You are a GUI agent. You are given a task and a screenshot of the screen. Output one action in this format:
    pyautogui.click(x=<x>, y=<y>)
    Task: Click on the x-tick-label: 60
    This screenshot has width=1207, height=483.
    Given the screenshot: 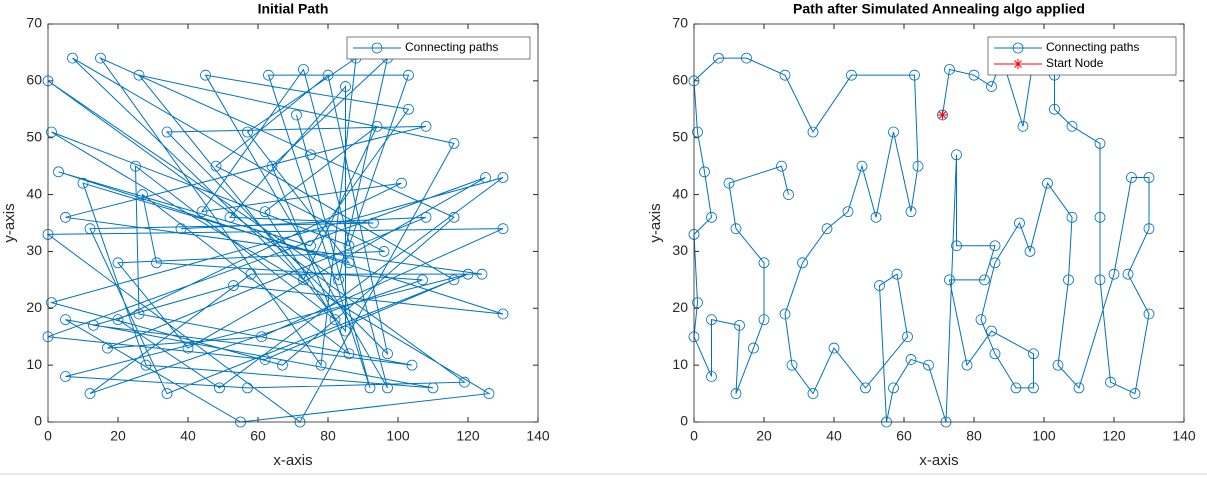 What is the action you would take?
    pyautogui.click(x=258, y=436)
    